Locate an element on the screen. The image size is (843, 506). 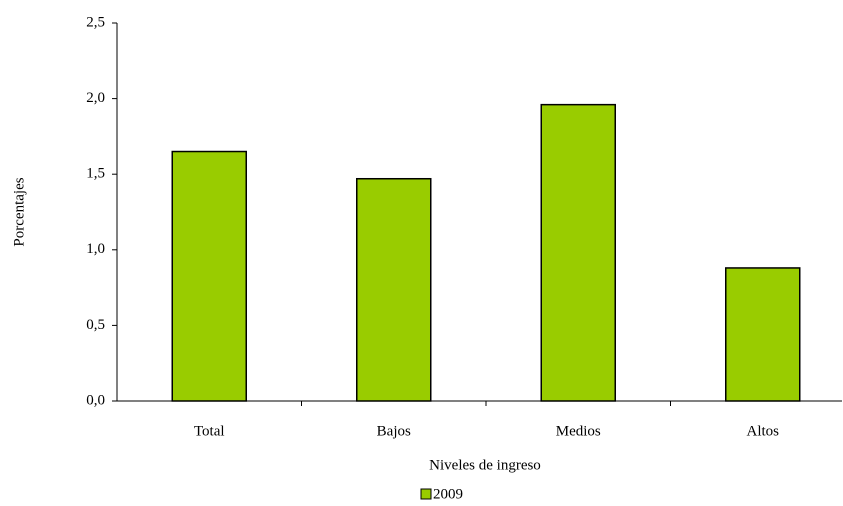
x-tick-label: Bajos is located at coordinates (394, 431).